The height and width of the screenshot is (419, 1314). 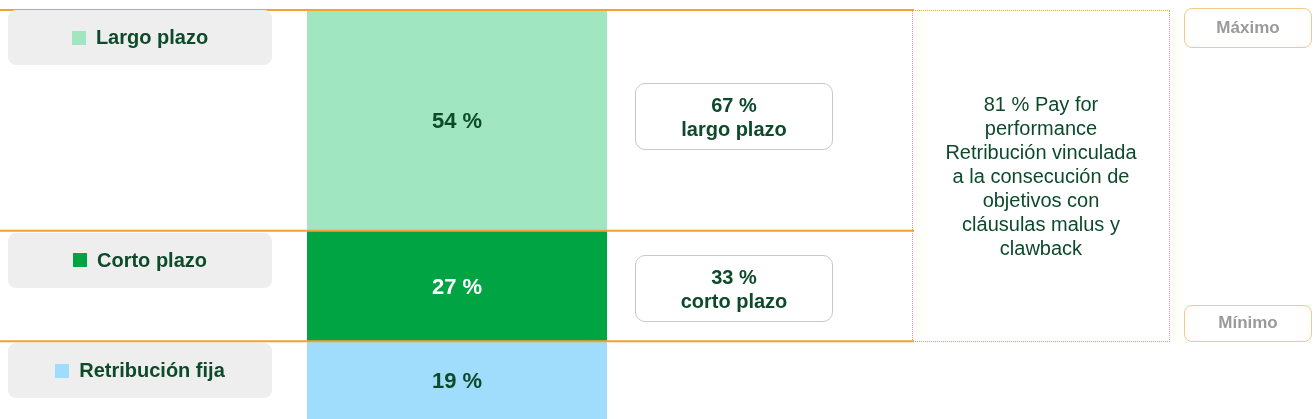 What do you see at coordinates (152, 371) in the screenshot?
I see `legend-label: Retribución fija` at bounding box center [152, 371].